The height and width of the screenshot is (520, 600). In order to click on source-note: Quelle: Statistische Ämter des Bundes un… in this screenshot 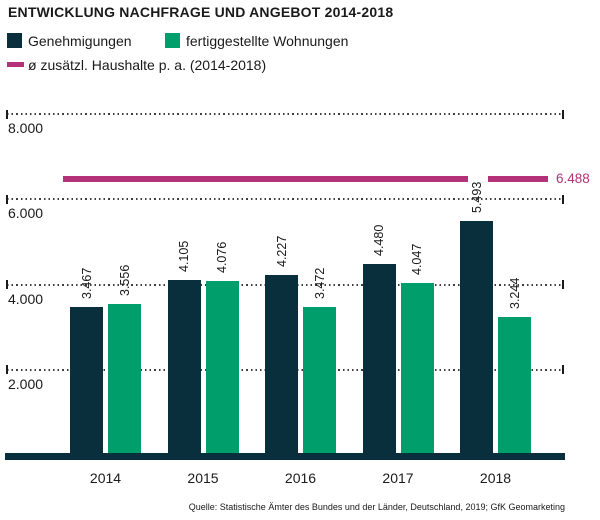, I will do `click(376, 507)`.